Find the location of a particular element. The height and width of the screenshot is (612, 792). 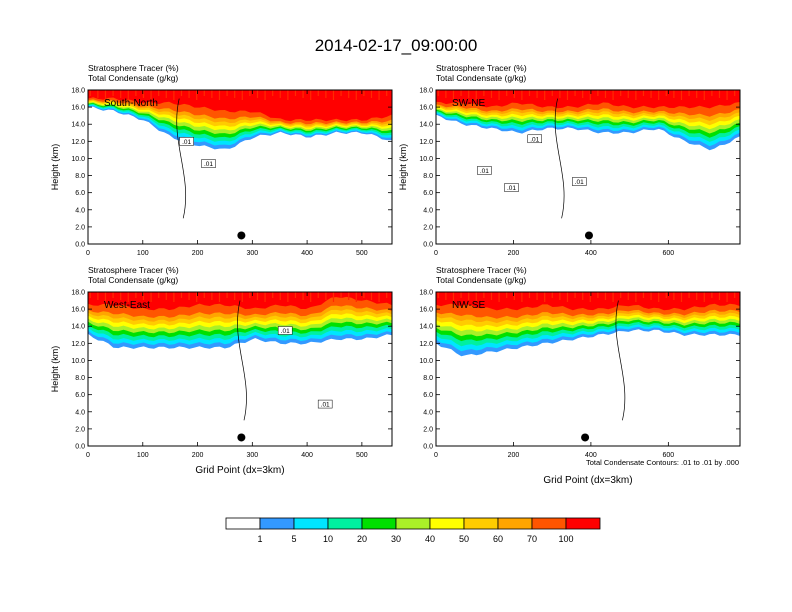

colorbar: 1 5 10 20 30 40 50 60 70 100 is located at coordinates (413, 530).